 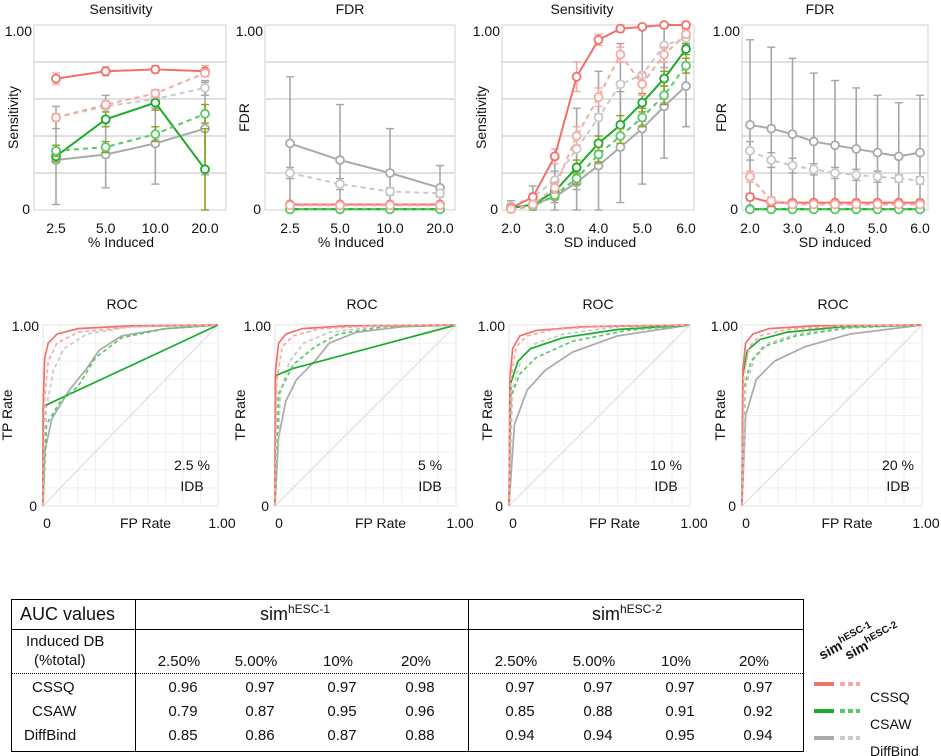 What do you see at coordinates (60, 660) in the screenshot?
I see `row-header-line2: (%total)` at bounding box center [60, 660].